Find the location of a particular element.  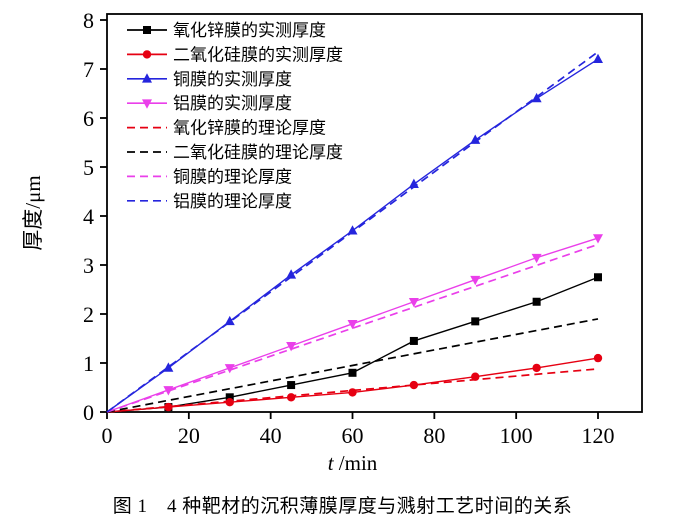

x-axis-label: t /min is located at coordinates (353, 463).